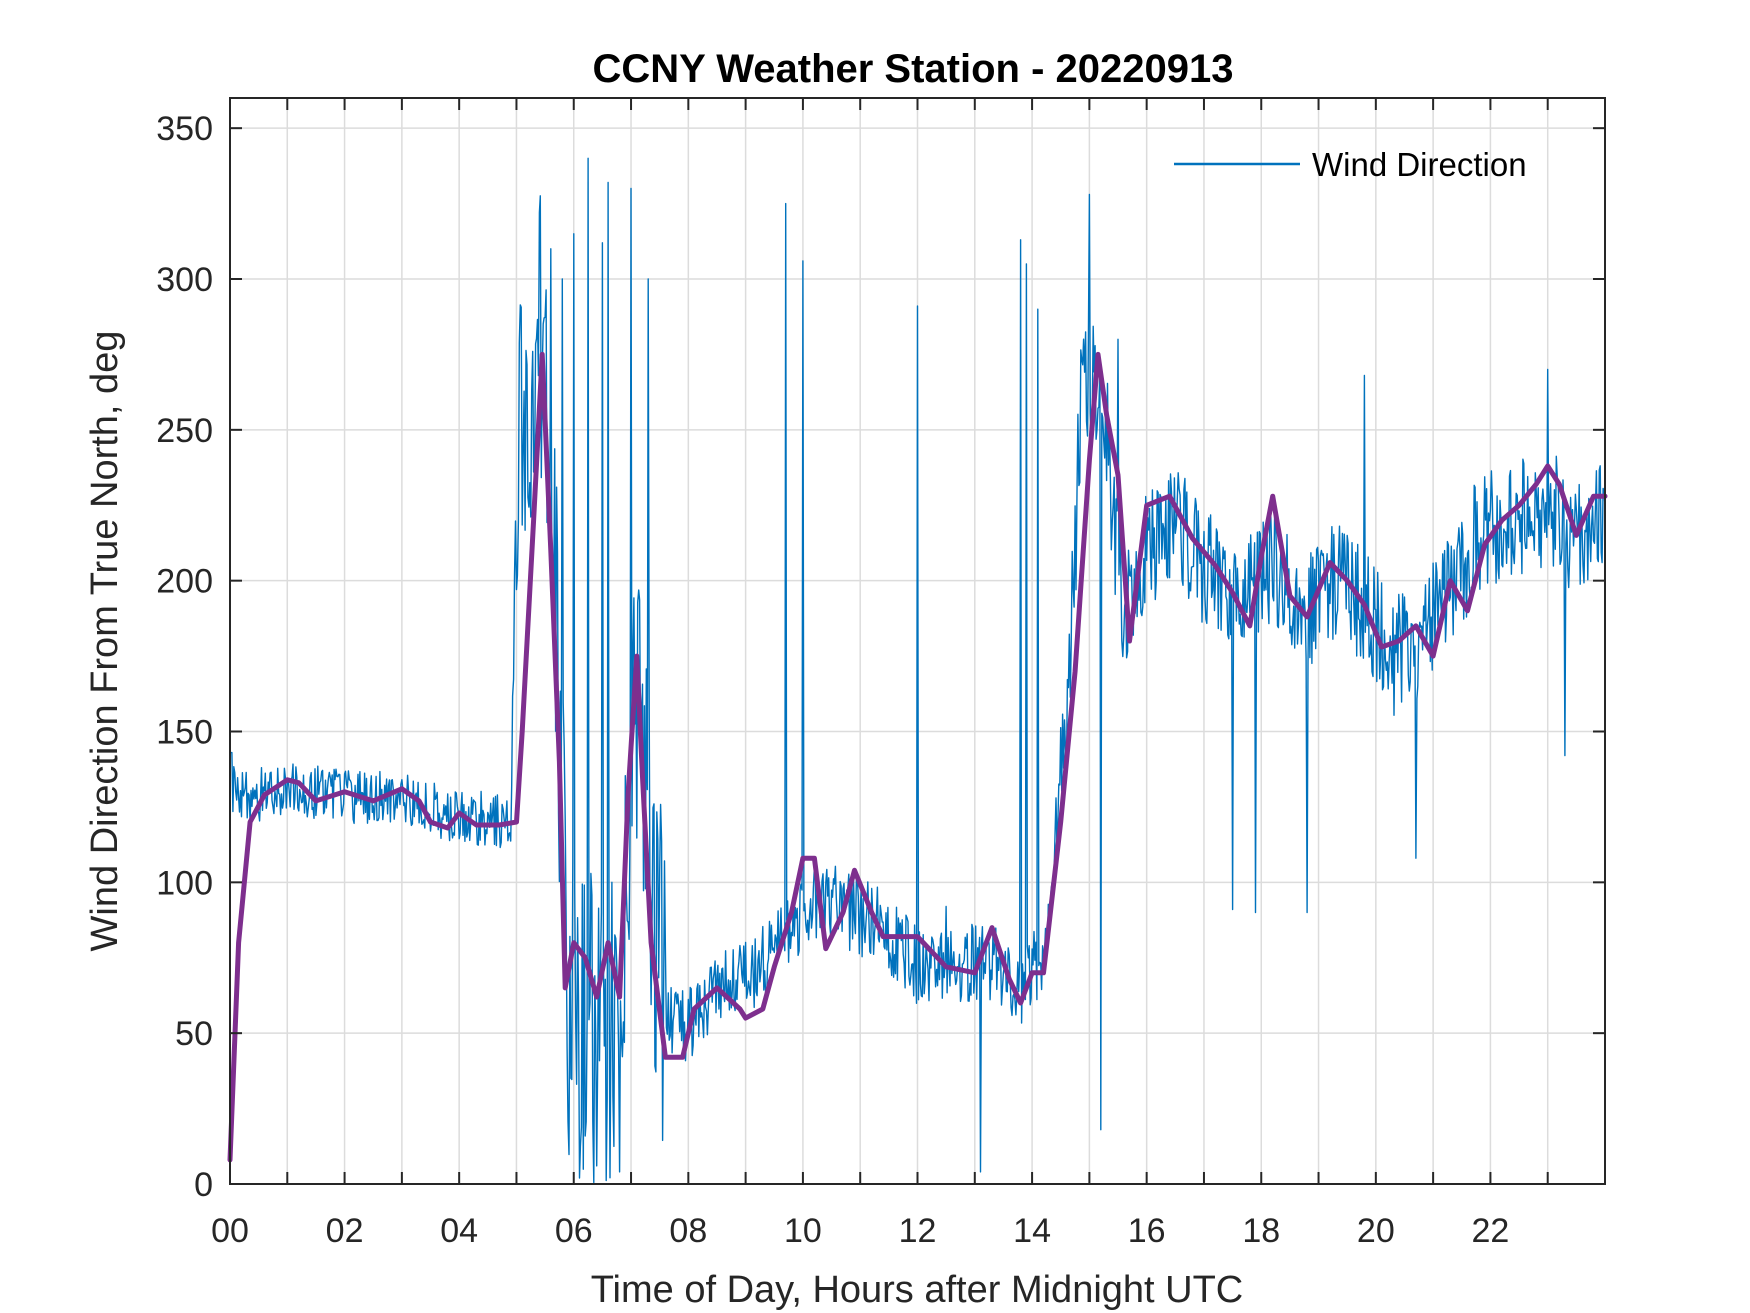 The height and width of the screenshot is (1313, 1750). What do you see at coordinates (1376, 1231) in the screenshot?
I see `x-tick-label: 20` at bounding box center [1376, 1231].